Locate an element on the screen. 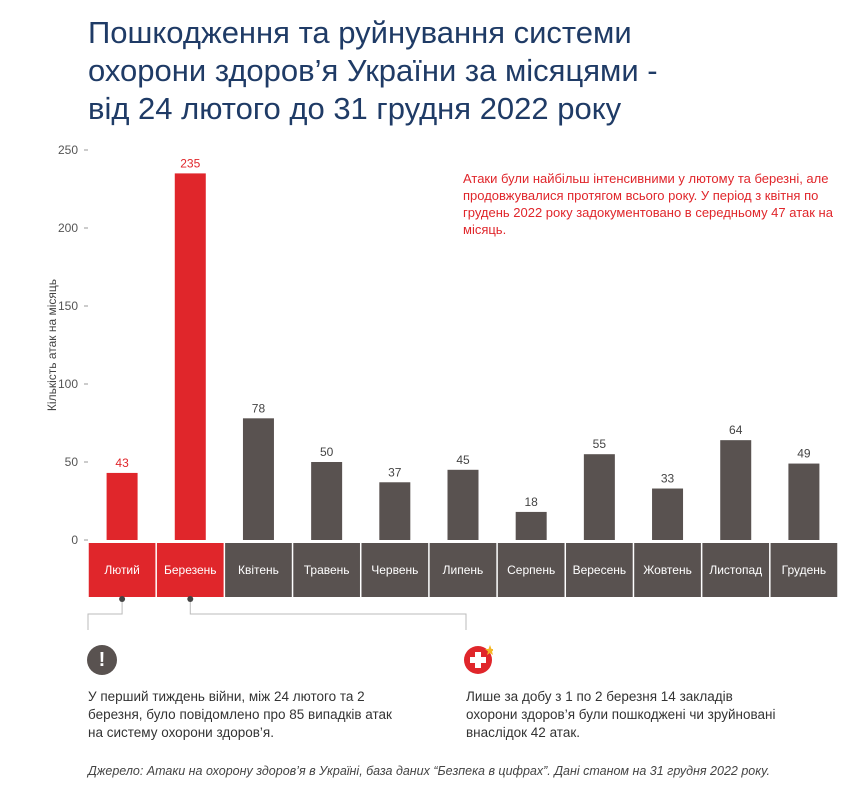 This screenshot has height=810, width=865. x-tick-label: Травень is located at coordinates (327, 570).